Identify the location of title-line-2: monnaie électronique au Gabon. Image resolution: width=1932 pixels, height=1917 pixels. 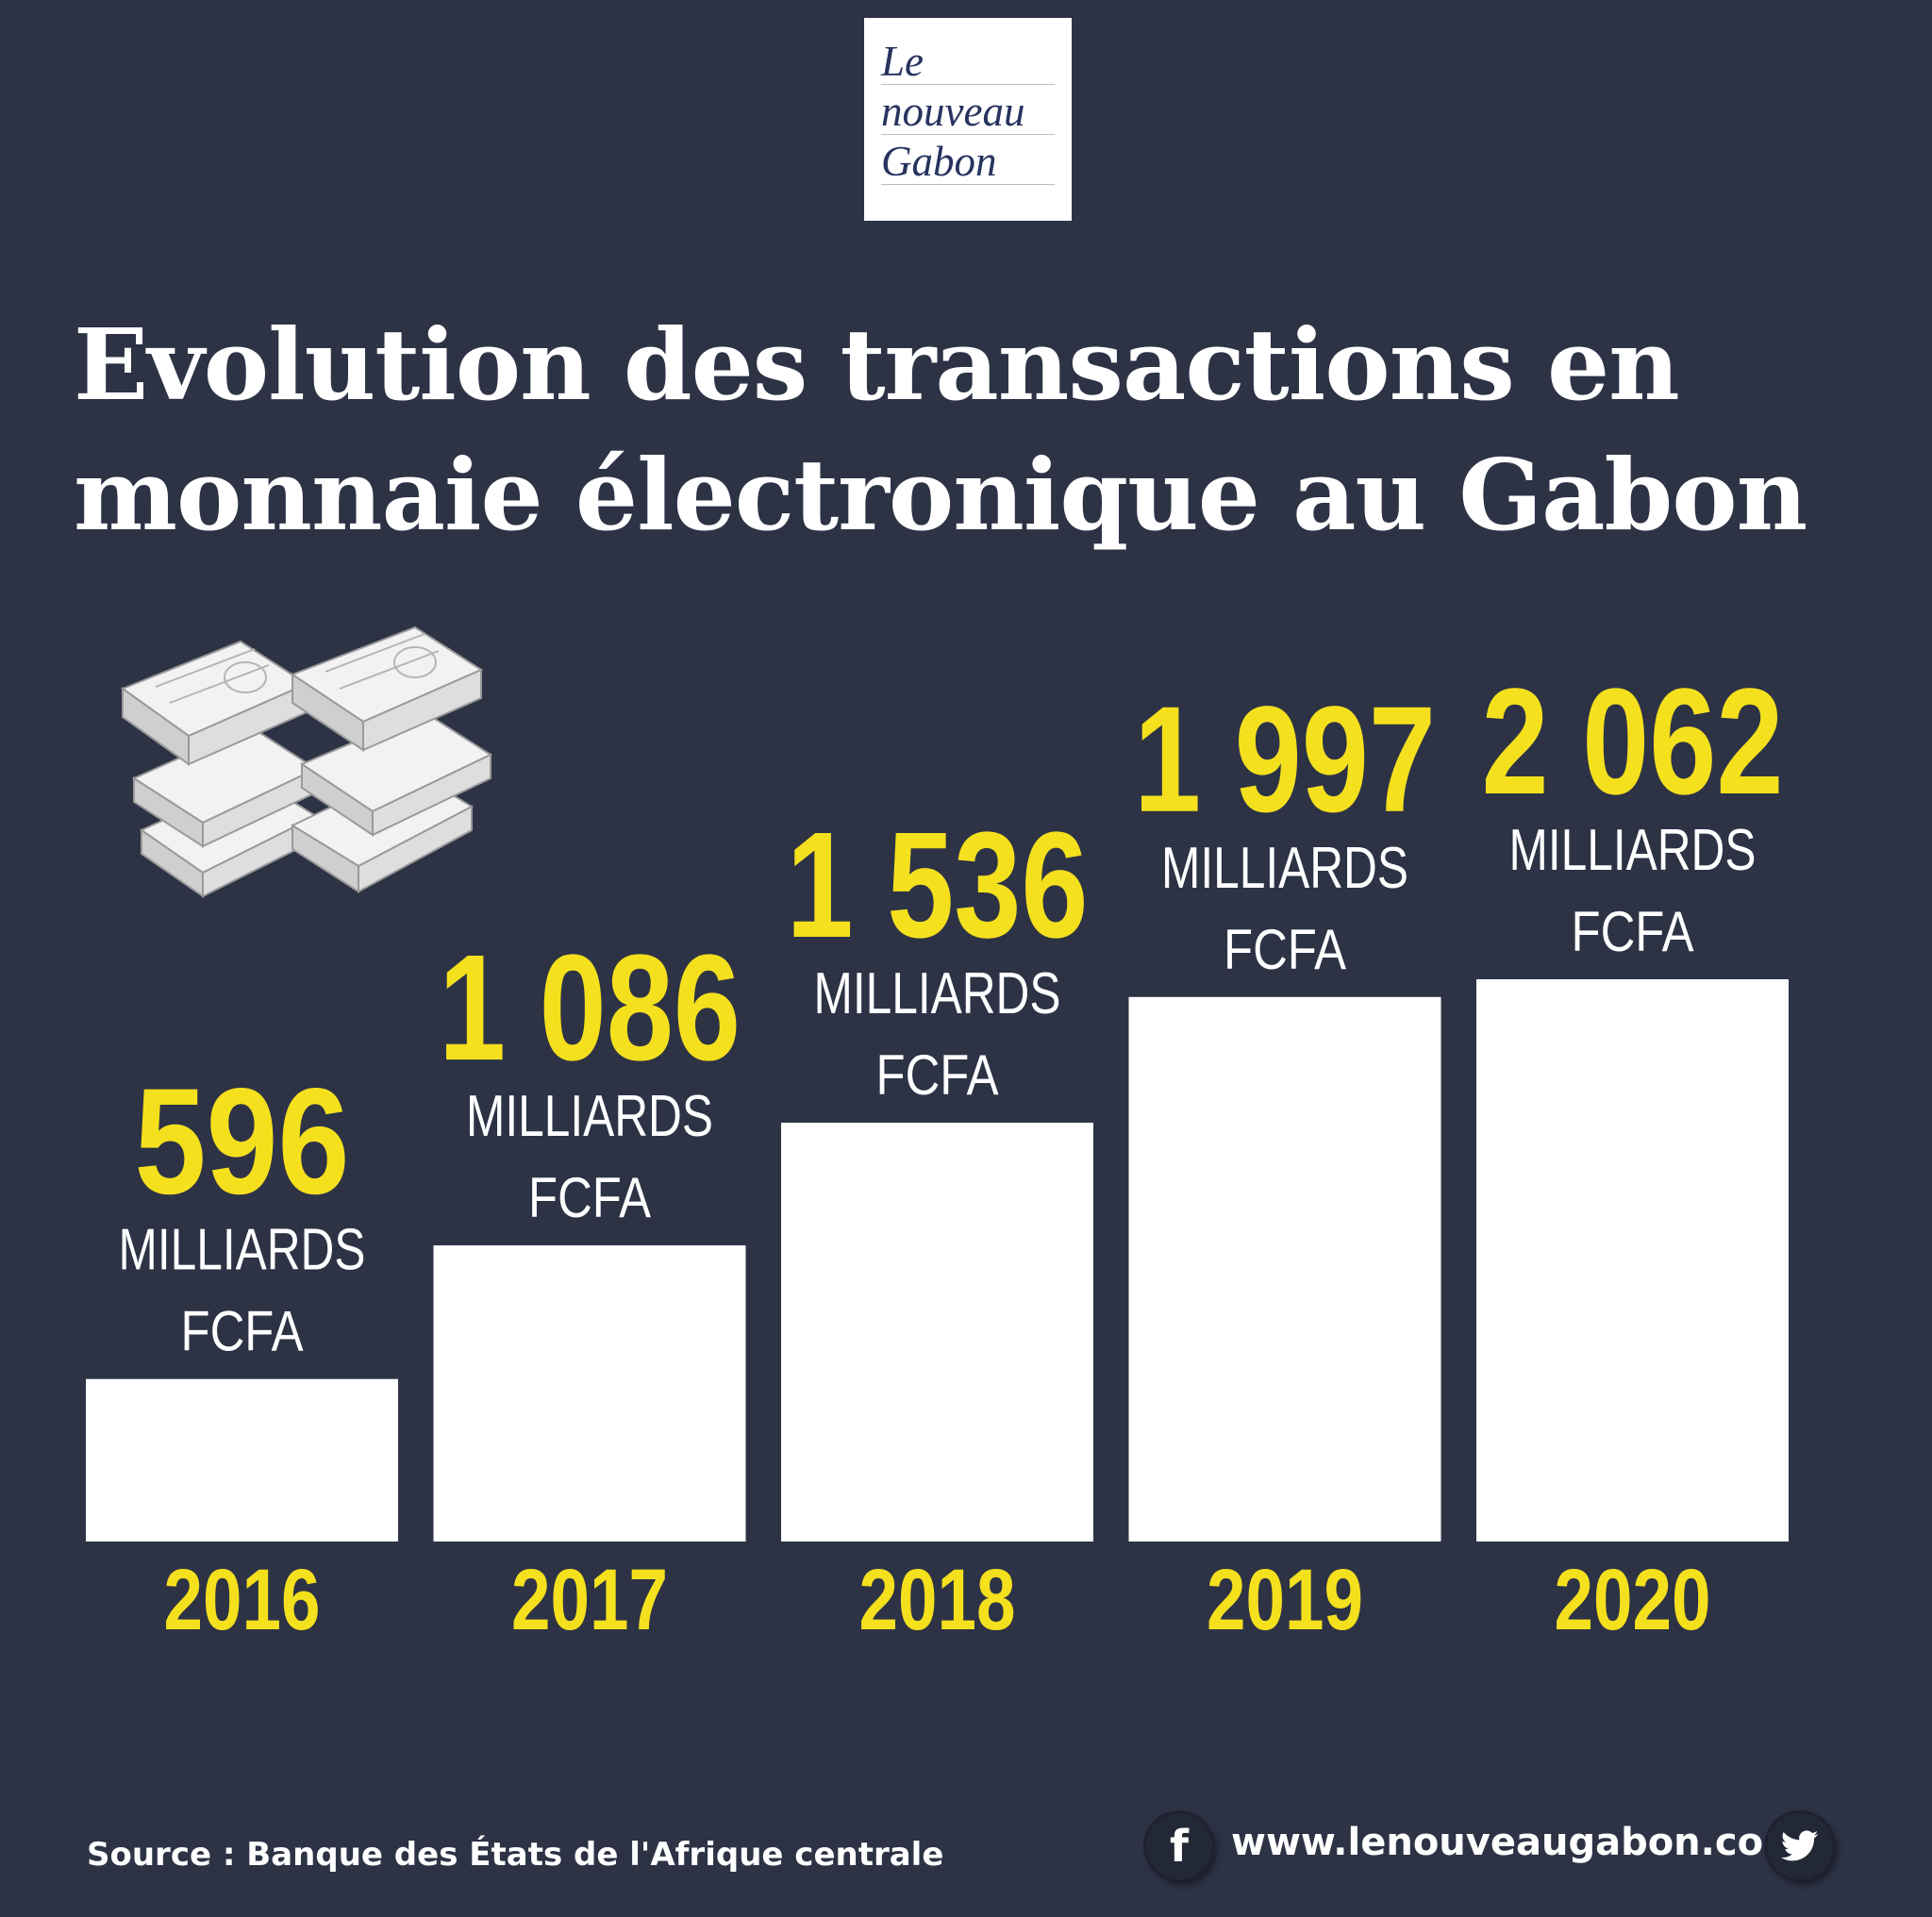
(941, 495).